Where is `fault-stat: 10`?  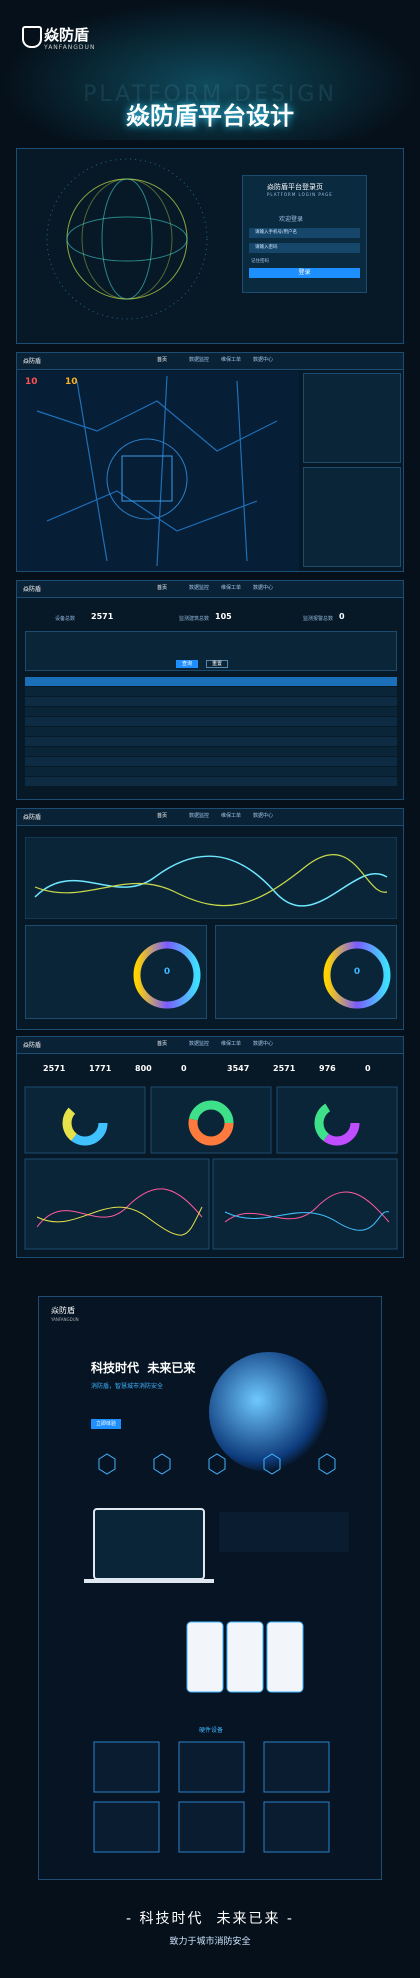
fault-stat: 10 is located at coordinates (71, 382).